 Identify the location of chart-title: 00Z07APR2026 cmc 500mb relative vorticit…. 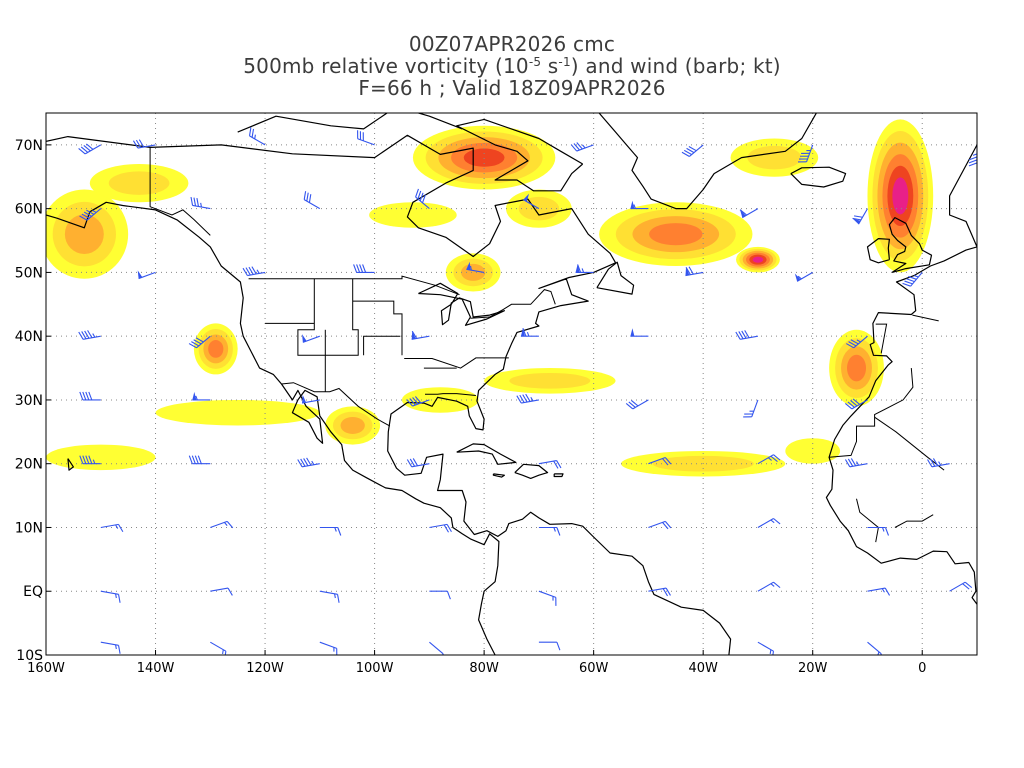
(512, 66).